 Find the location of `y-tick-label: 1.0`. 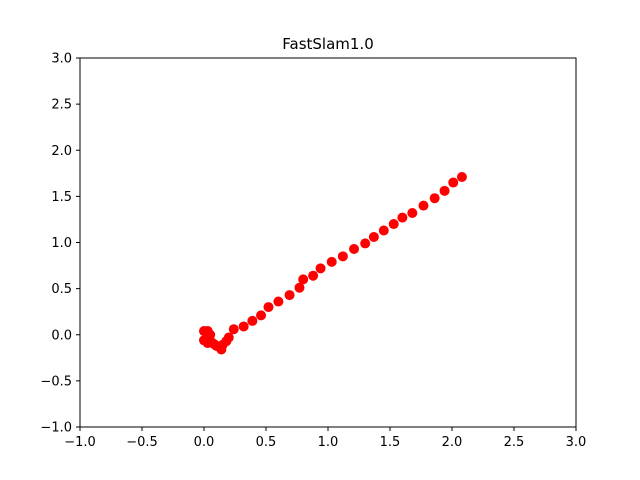

y-tick-label: 1.0 is located at coordinates (61, 243).